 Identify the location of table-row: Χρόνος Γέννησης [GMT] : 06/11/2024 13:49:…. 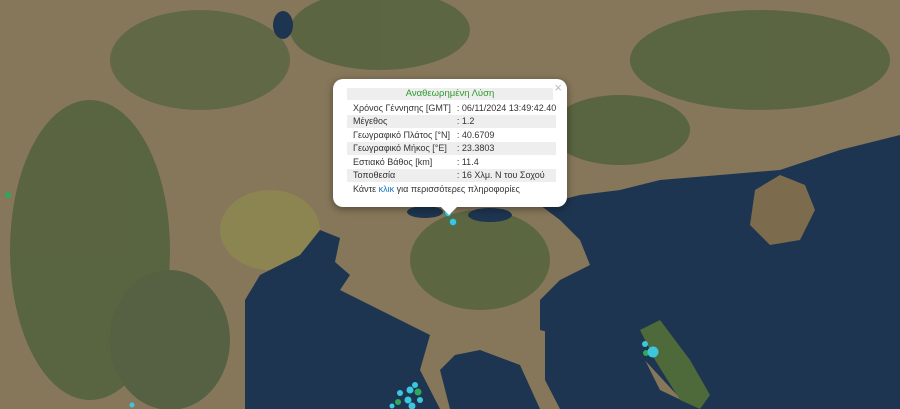
(451, 108).